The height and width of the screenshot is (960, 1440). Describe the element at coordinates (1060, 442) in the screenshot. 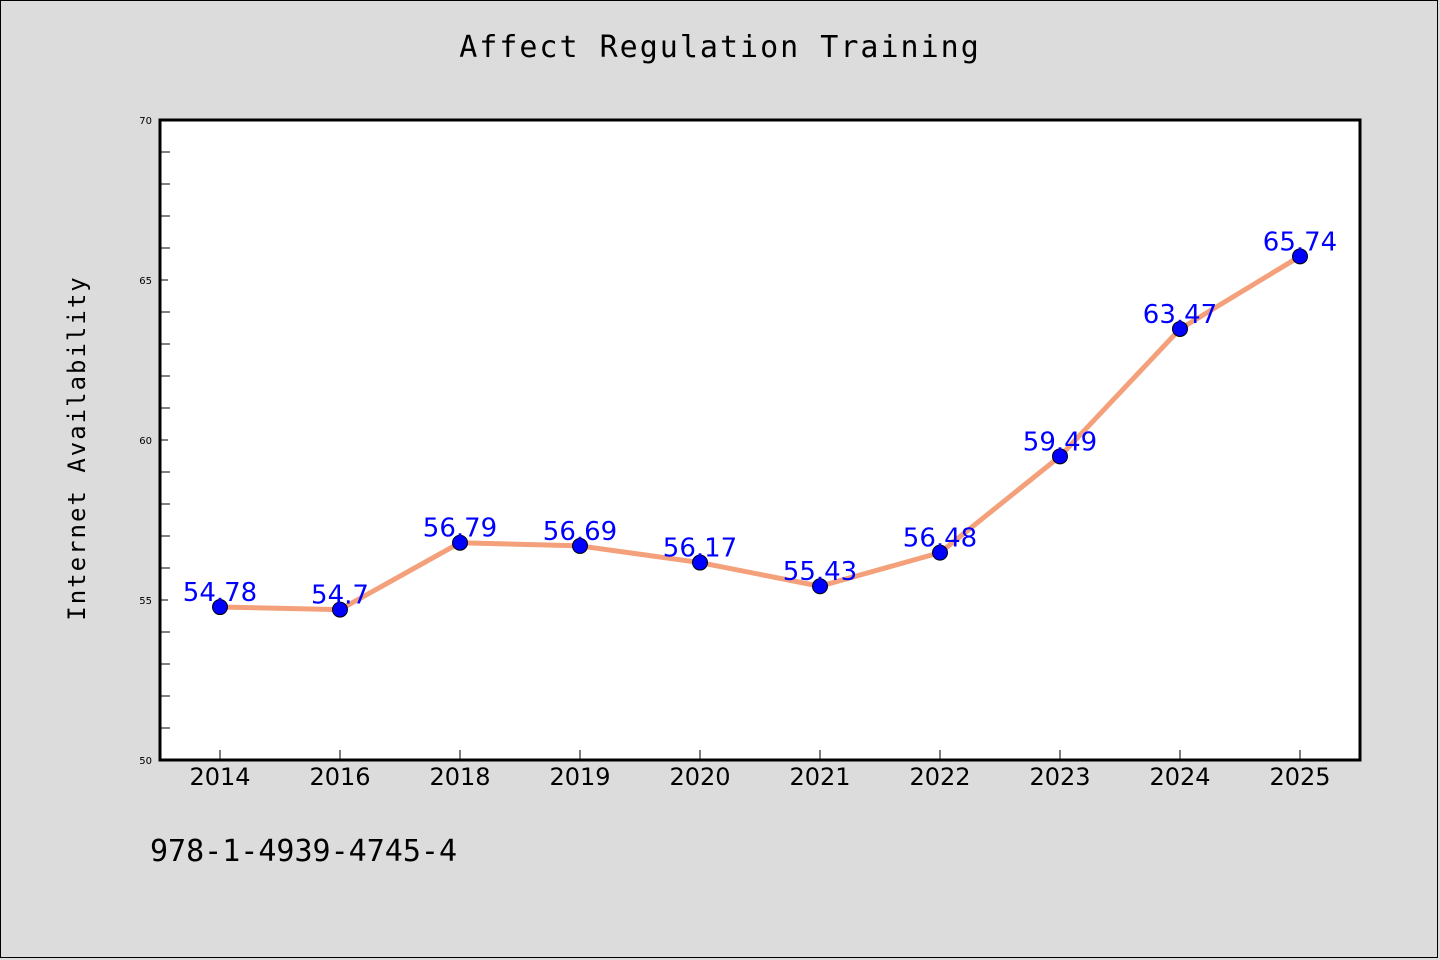

I see `data-label: 59.49` at that location.